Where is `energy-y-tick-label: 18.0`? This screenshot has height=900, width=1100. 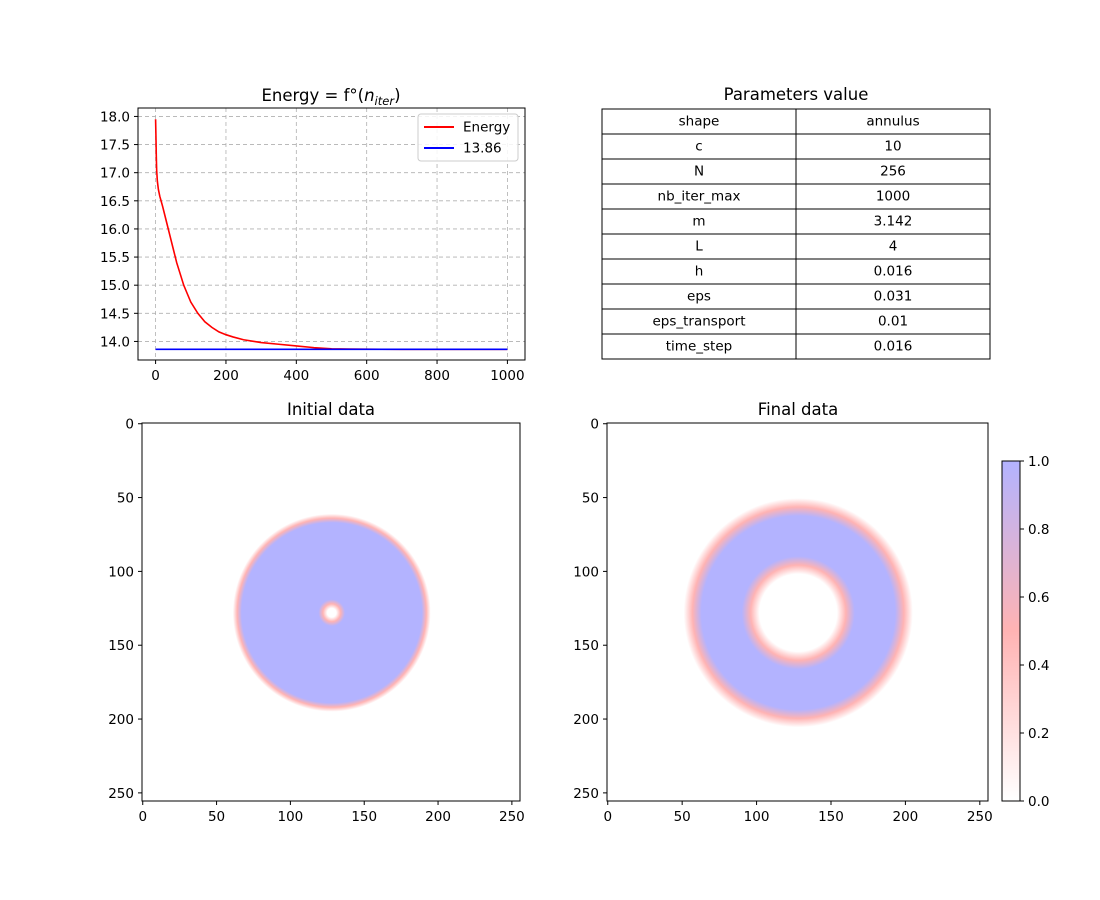
energy-y-tick-label: 18.0 is located at coordinates (115, 117).